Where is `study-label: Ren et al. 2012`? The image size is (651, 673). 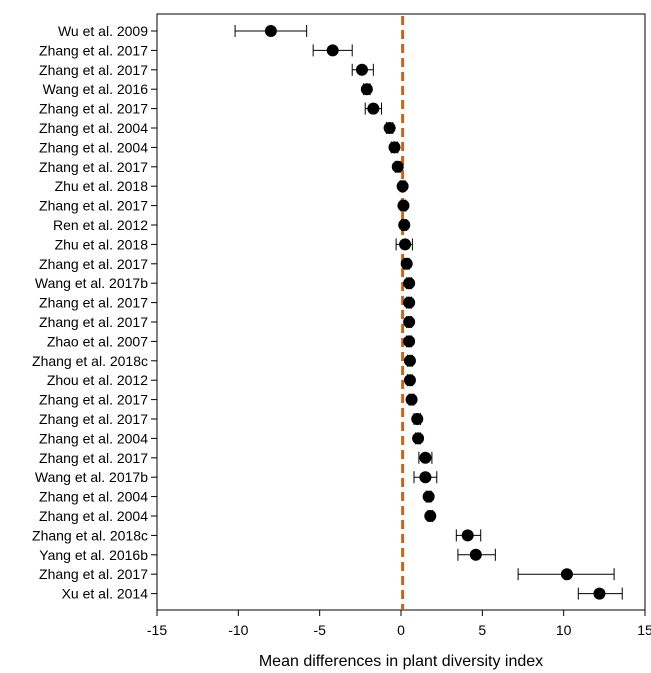
study-label: Ren et al. 2012 is located at coordinates (100, 225).